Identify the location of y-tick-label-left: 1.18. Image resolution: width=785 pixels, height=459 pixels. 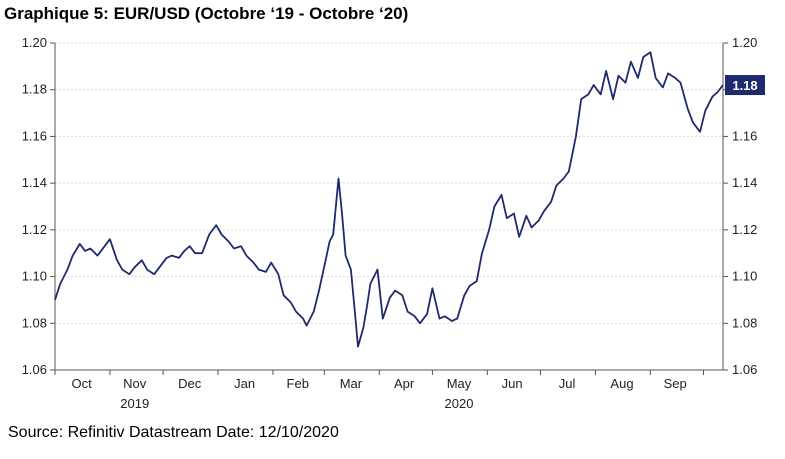
(34, 89).